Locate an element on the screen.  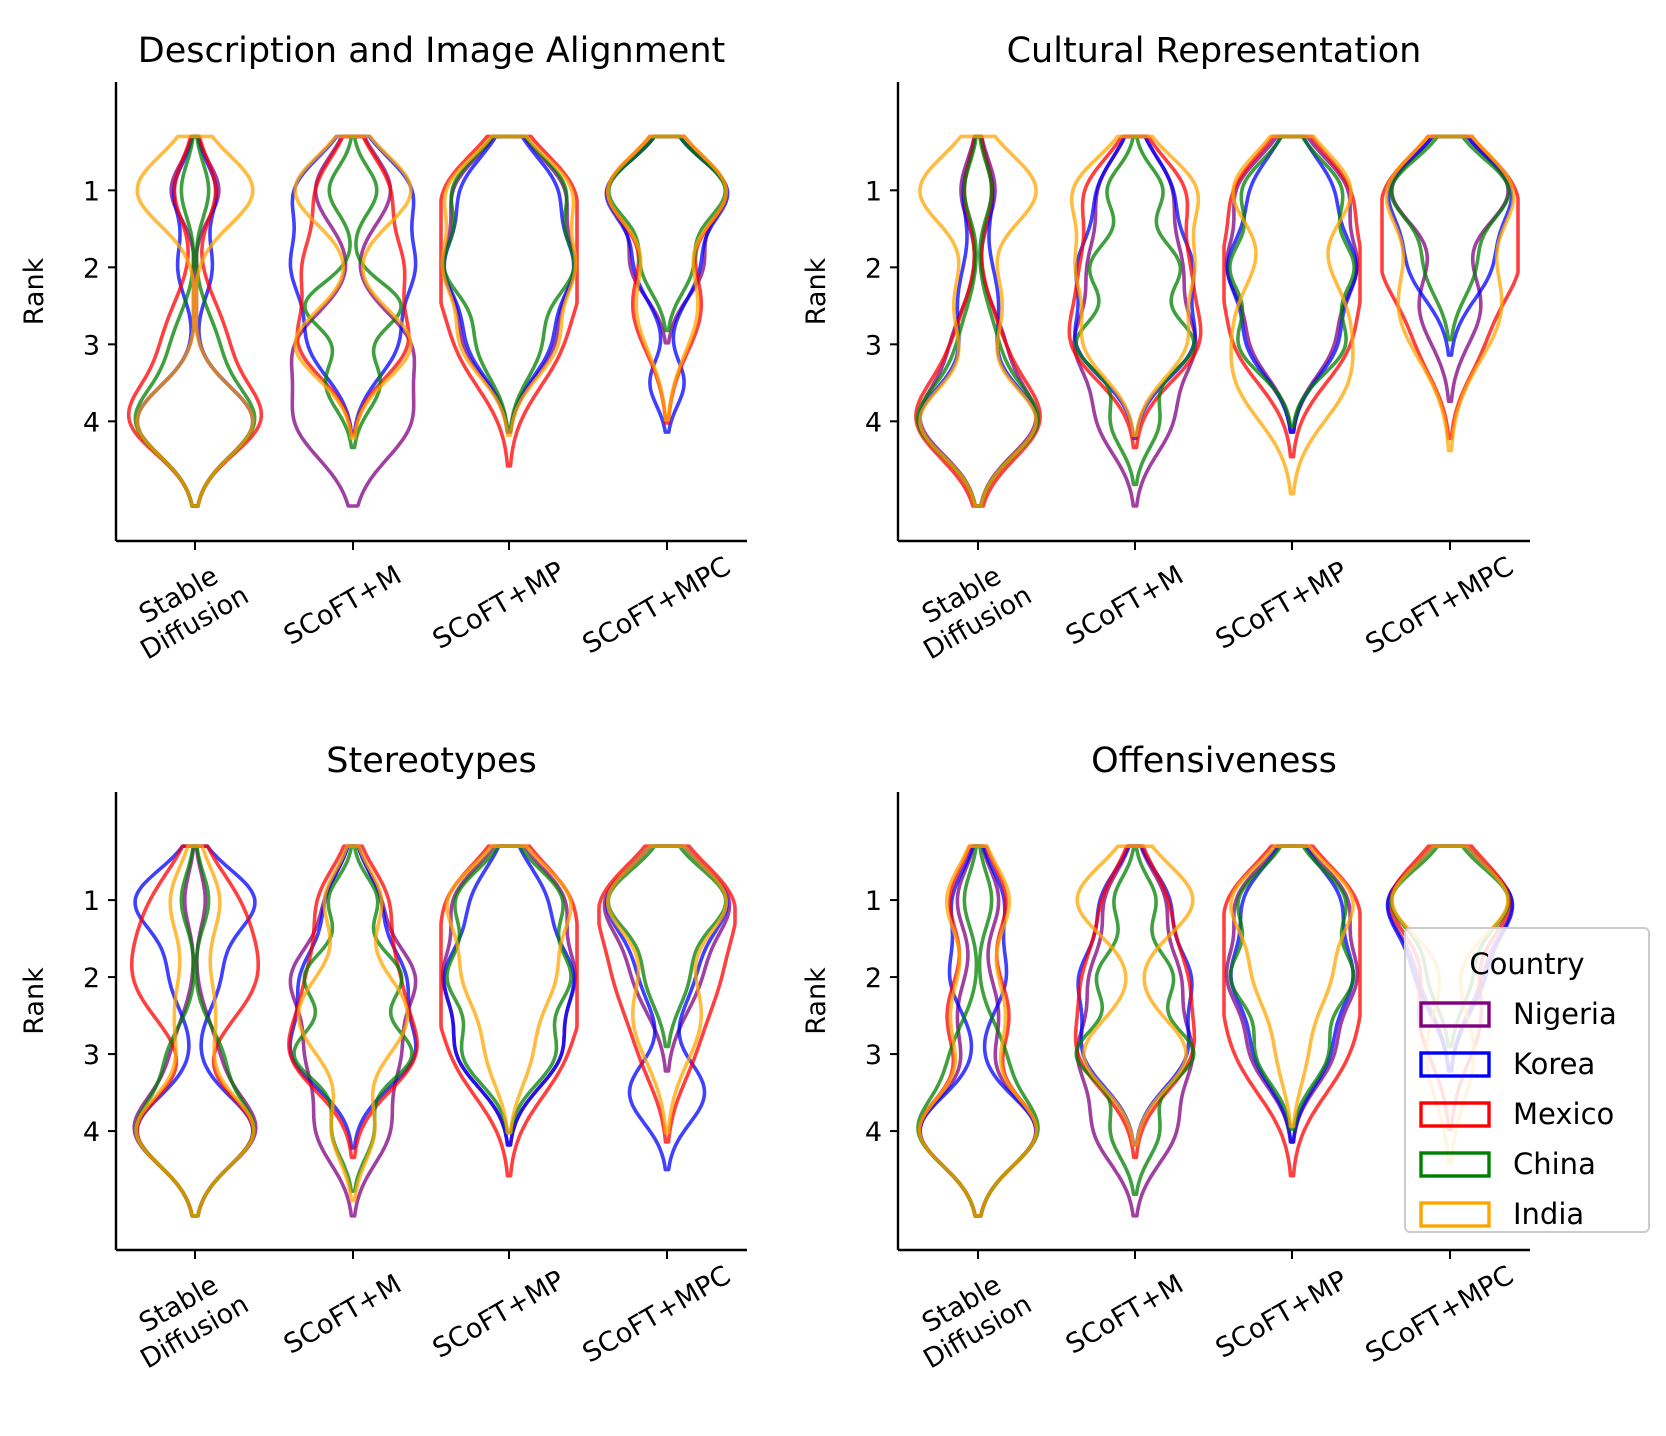
legend-swatch-nigeria is located at coordinates (1455, 1014).